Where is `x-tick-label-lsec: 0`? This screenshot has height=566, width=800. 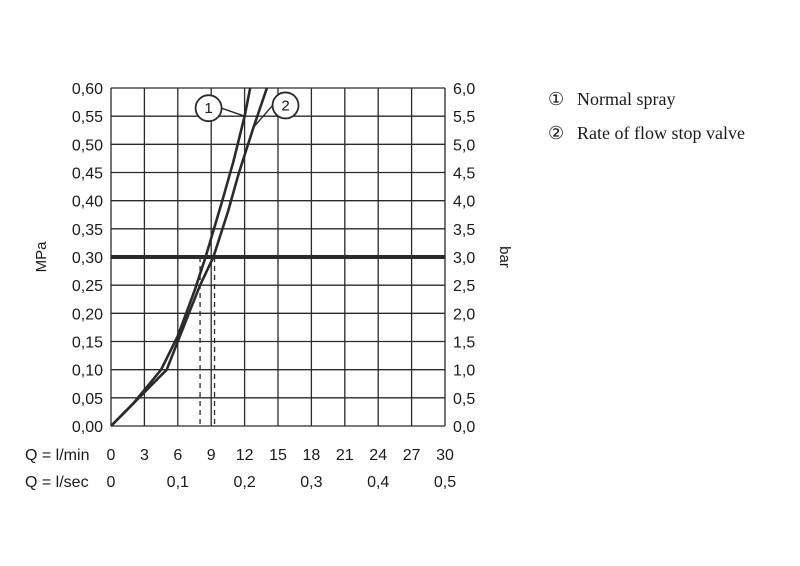 x-tick-label-lsec: 0 is located at coordinates (111, 482).